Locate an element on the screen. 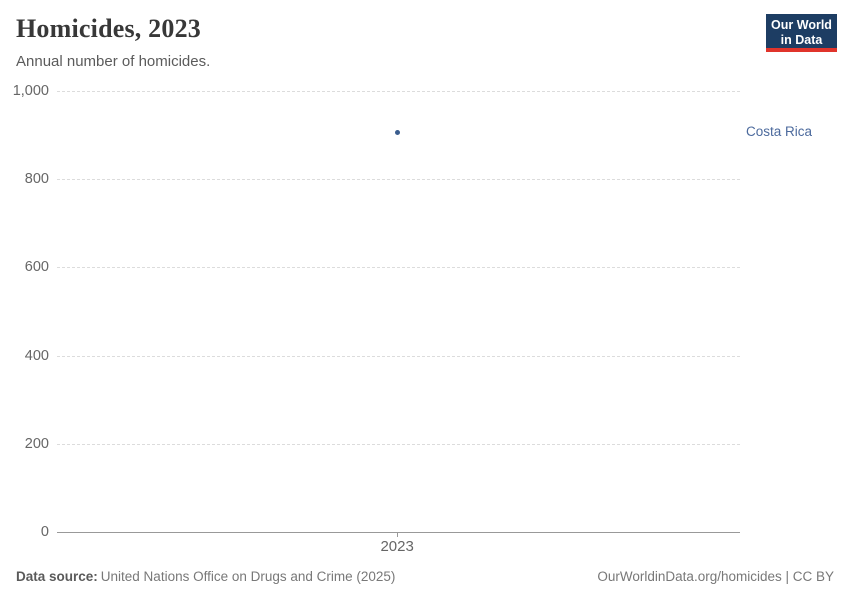 This screenshot has height=600, width=850. entity-label: Costa Rica is located at coordinates (779, 131).